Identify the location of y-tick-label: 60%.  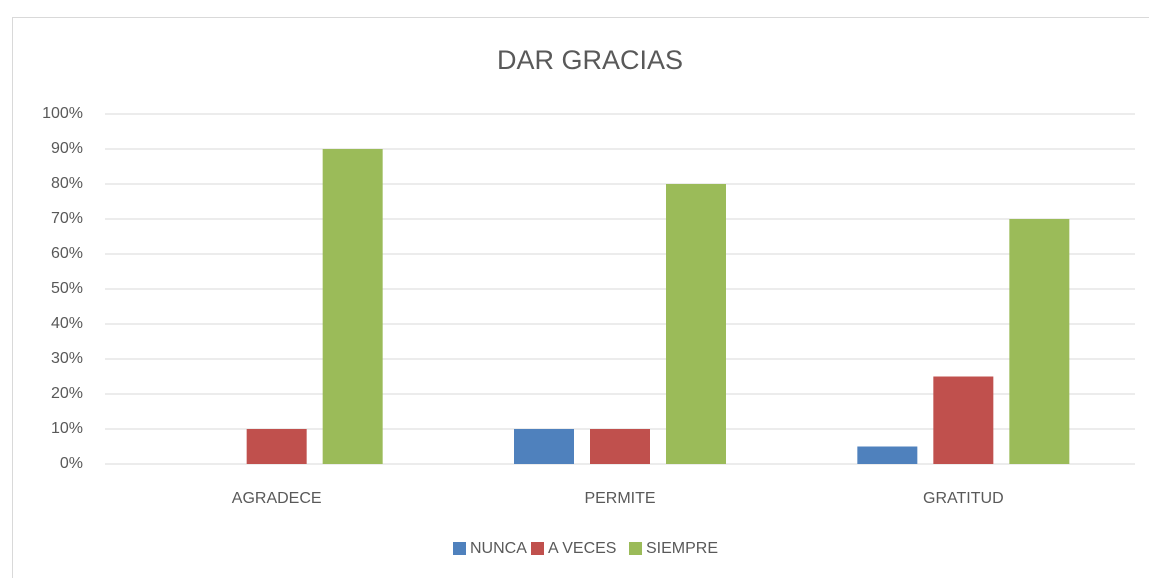
(67, 253).